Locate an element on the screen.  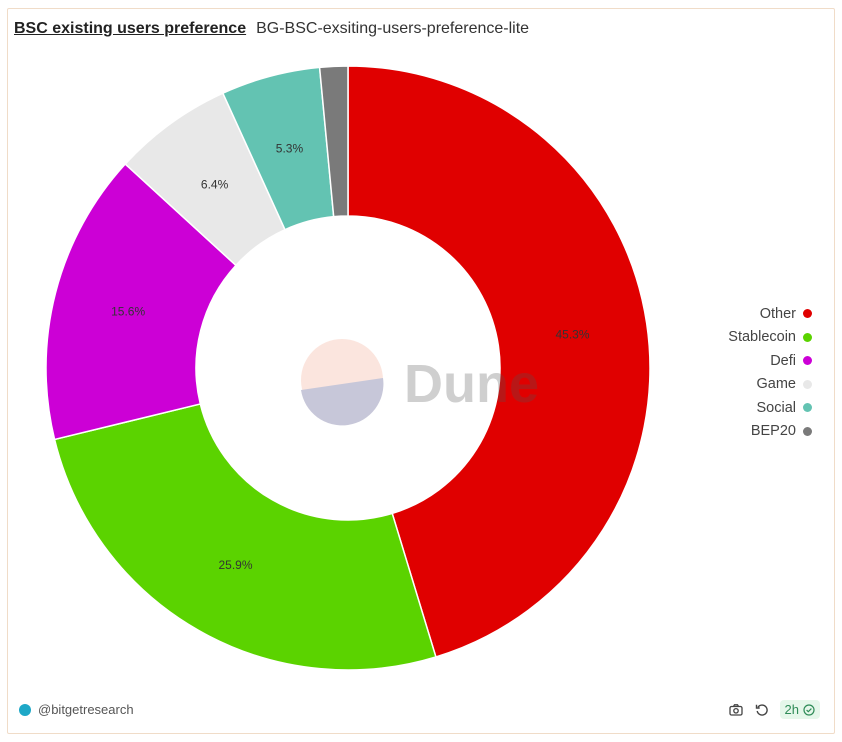
dune-watermark: Dune is located at coordinates (420, 382).